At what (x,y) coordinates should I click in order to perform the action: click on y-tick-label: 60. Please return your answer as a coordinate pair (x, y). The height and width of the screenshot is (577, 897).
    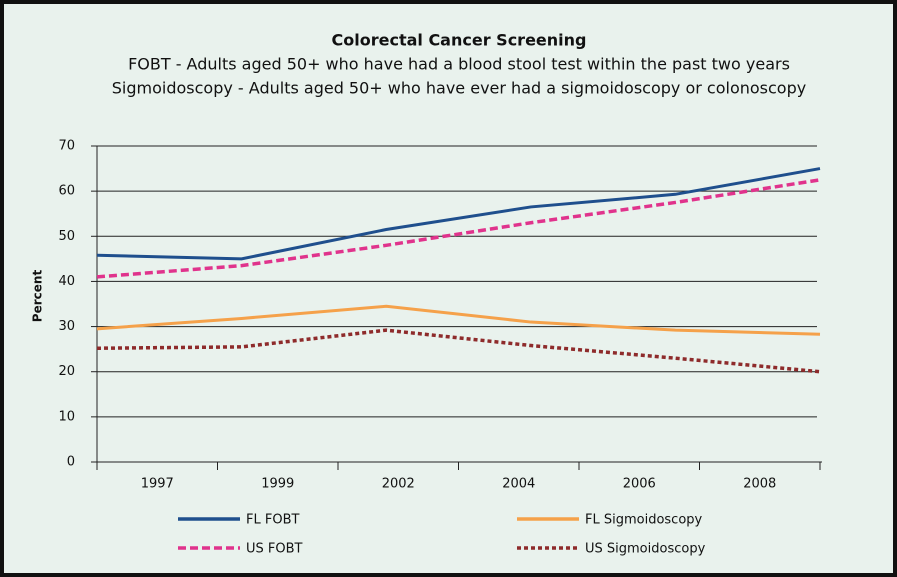
    Looking at the image, I should click on (66, 191).